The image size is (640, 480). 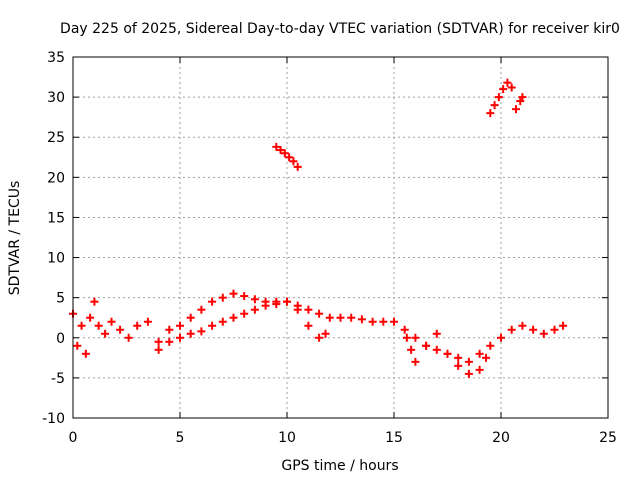 I want to click on x-tick-label: 10, so click(x=287, y=438).